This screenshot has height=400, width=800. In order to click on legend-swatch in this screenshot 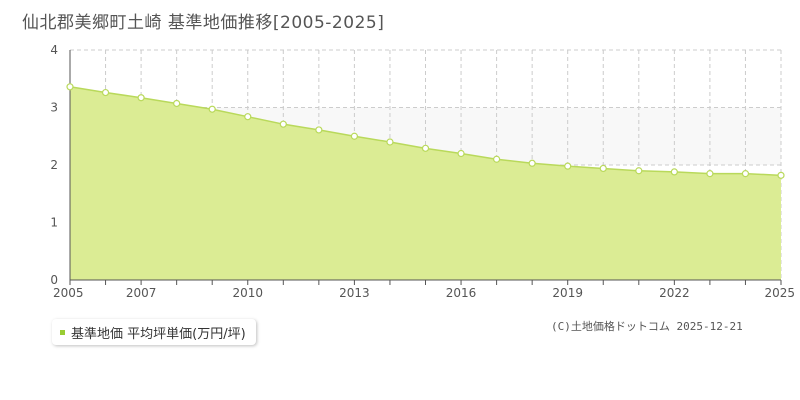, I will do `click(62, 332)`.